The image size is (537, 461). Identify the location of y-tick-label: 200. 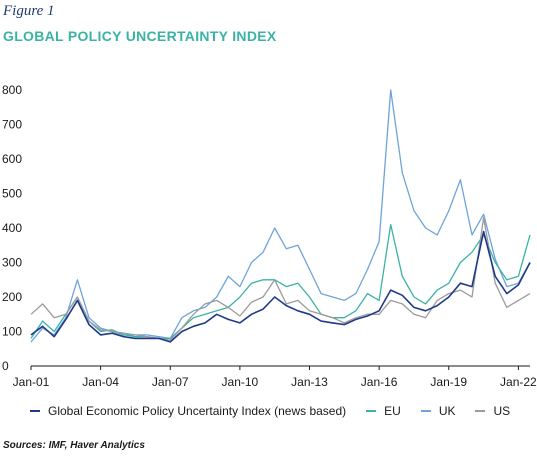
(12, 297).